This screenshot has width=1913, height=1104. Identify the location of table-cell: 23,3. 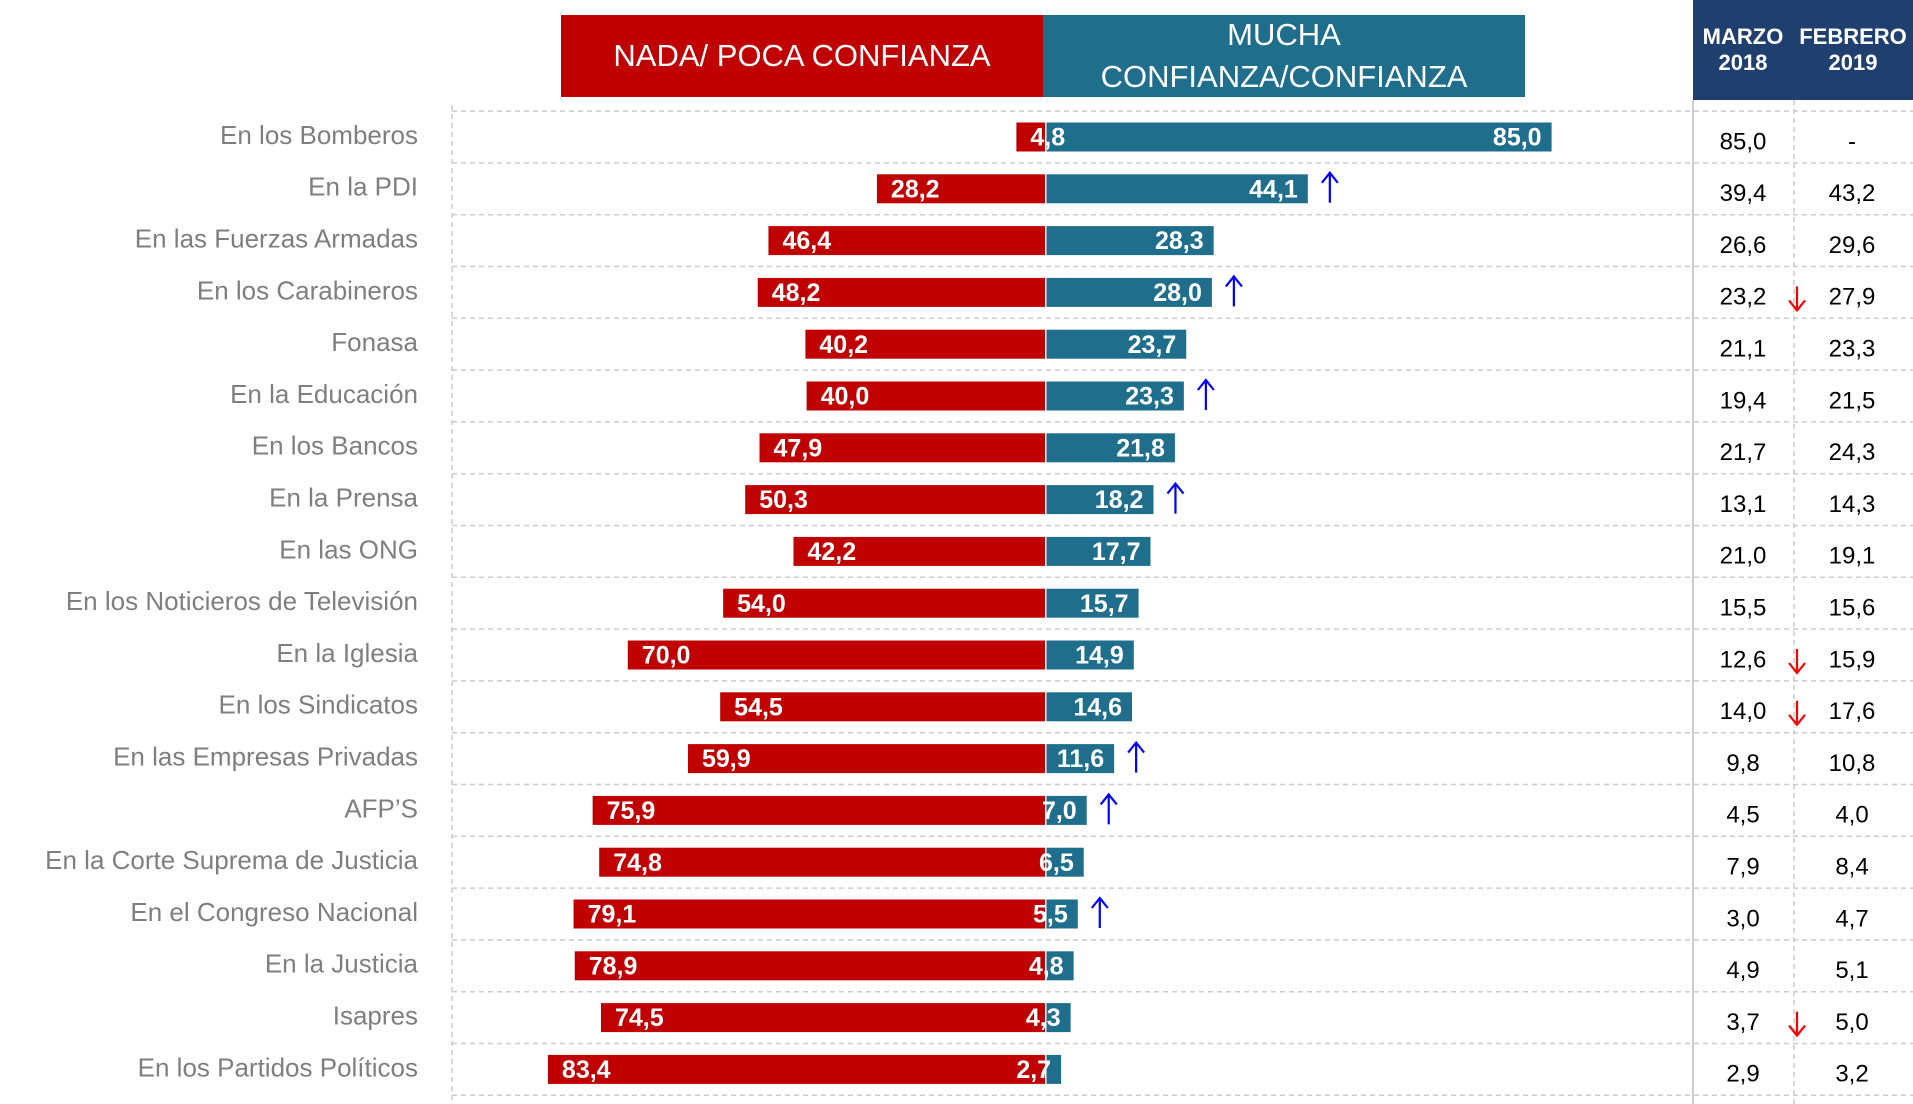
(1852, 349).